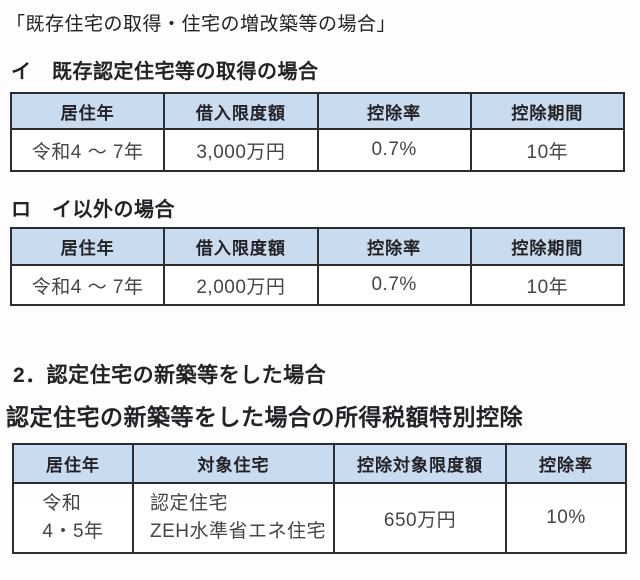 Image resolution: width=640 pixels, height=580 pixels. What do you see at coordinates (188, 503) in the screenshot?
I see `target-housing-line1: 認定住宅` at bounding box center [188, 503].